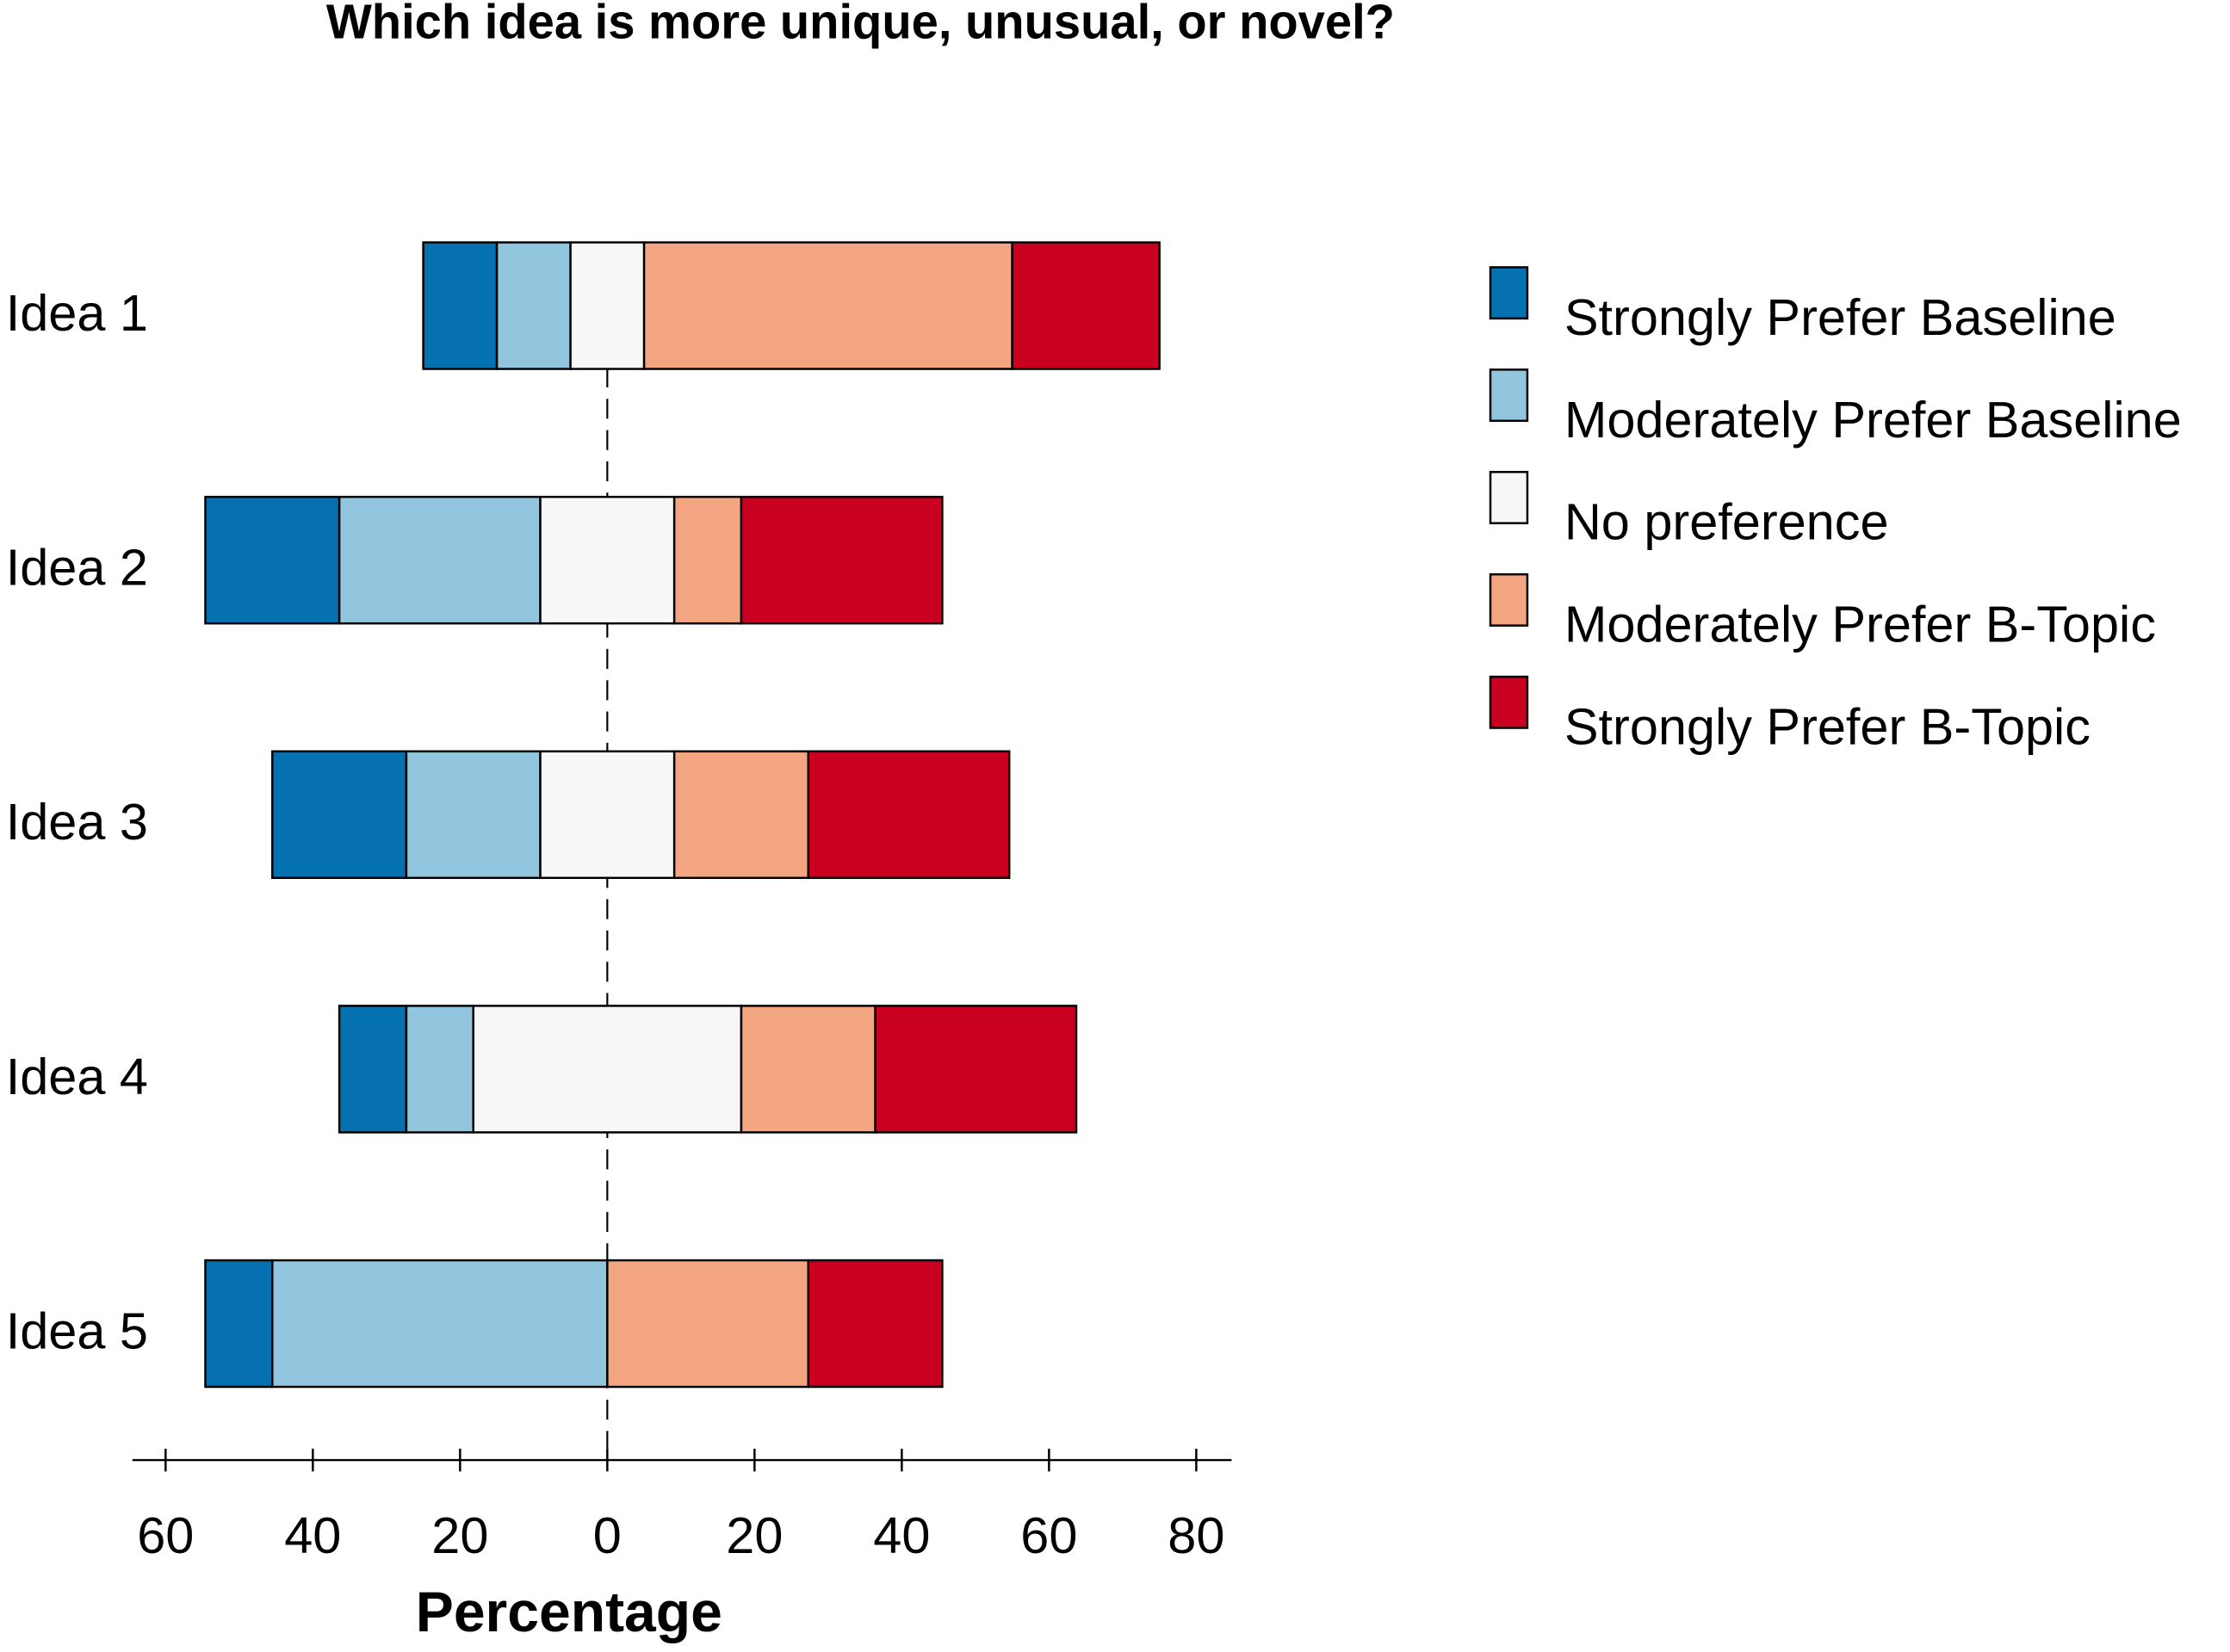 Image resolution: width=2230 pixels, height=1652 pixels. Describe the element at coordinates (1726, 522) in the screenshot. I see `legend-label: No preference` at that location.